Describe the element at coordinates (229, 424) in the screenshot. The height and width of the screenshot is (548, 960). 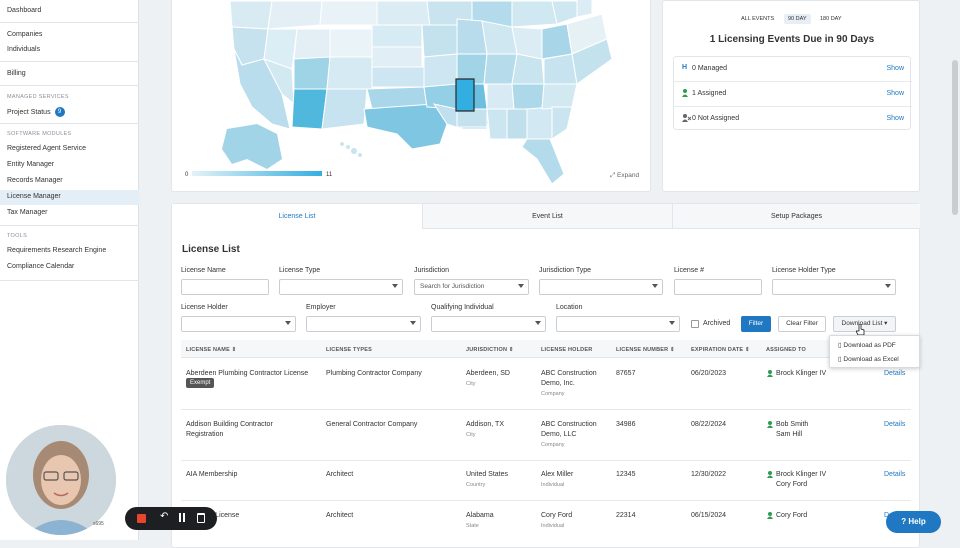
I see `license-name-cell: Addison Building Contractor` at that location.